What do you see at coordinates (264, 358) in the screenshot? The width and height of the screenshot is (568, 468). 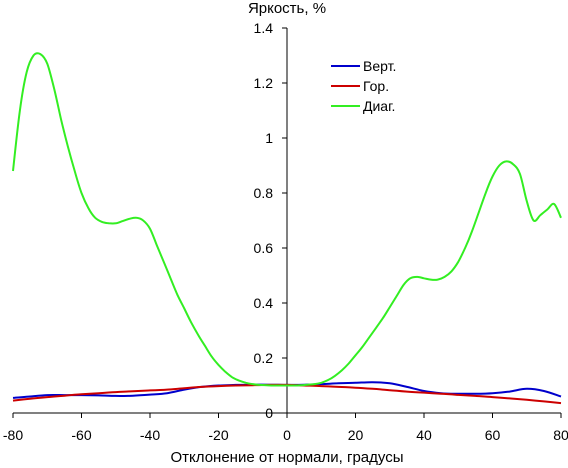 I see `y-tick-label: 0.2` at bounding box center [264, 358].